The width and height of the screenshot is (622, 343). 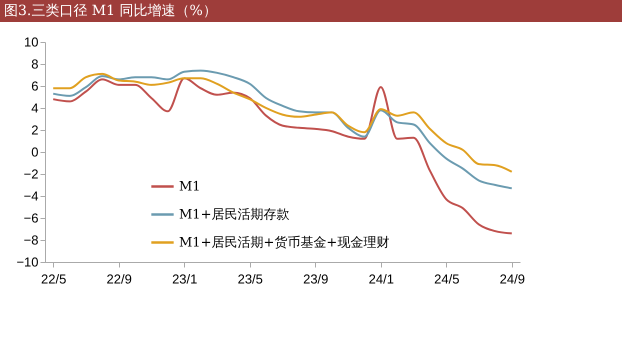 I want to click on legend-label: M1, so click(x=190, y=187).